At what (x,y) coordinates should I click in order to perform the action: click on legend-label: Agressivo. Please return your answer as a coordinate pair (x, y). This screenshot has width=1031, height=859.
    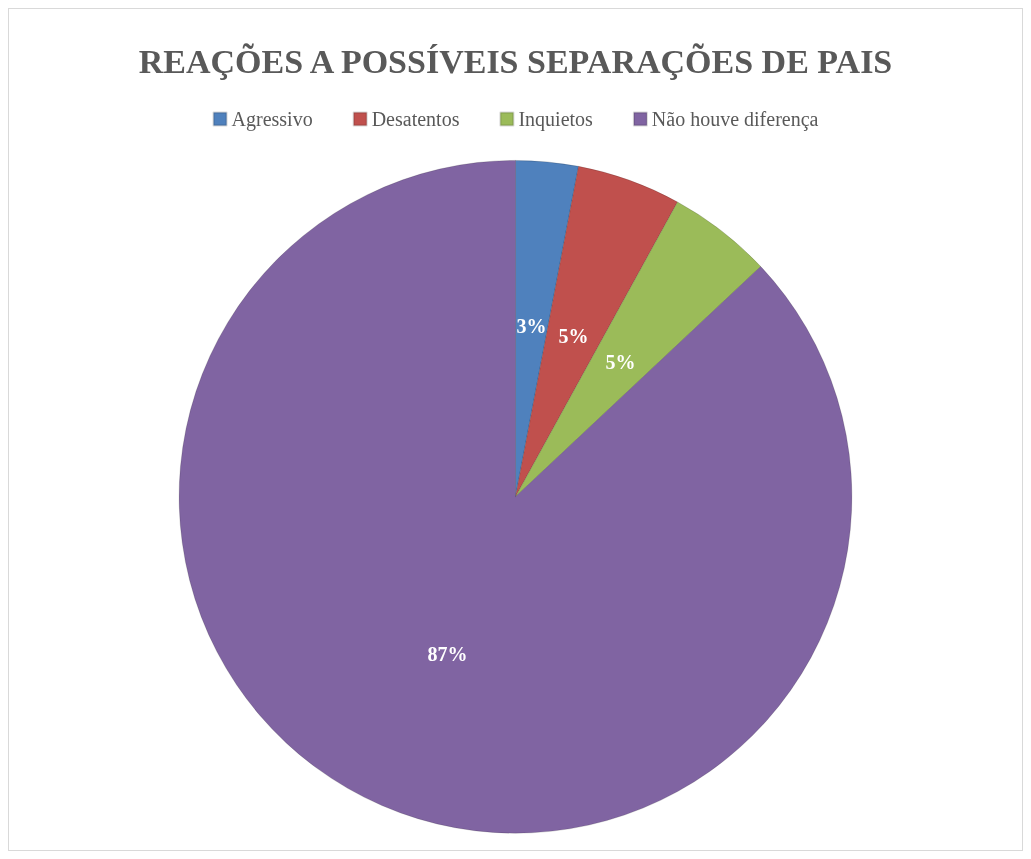
    Looking at the image, I should click on (272, 119).